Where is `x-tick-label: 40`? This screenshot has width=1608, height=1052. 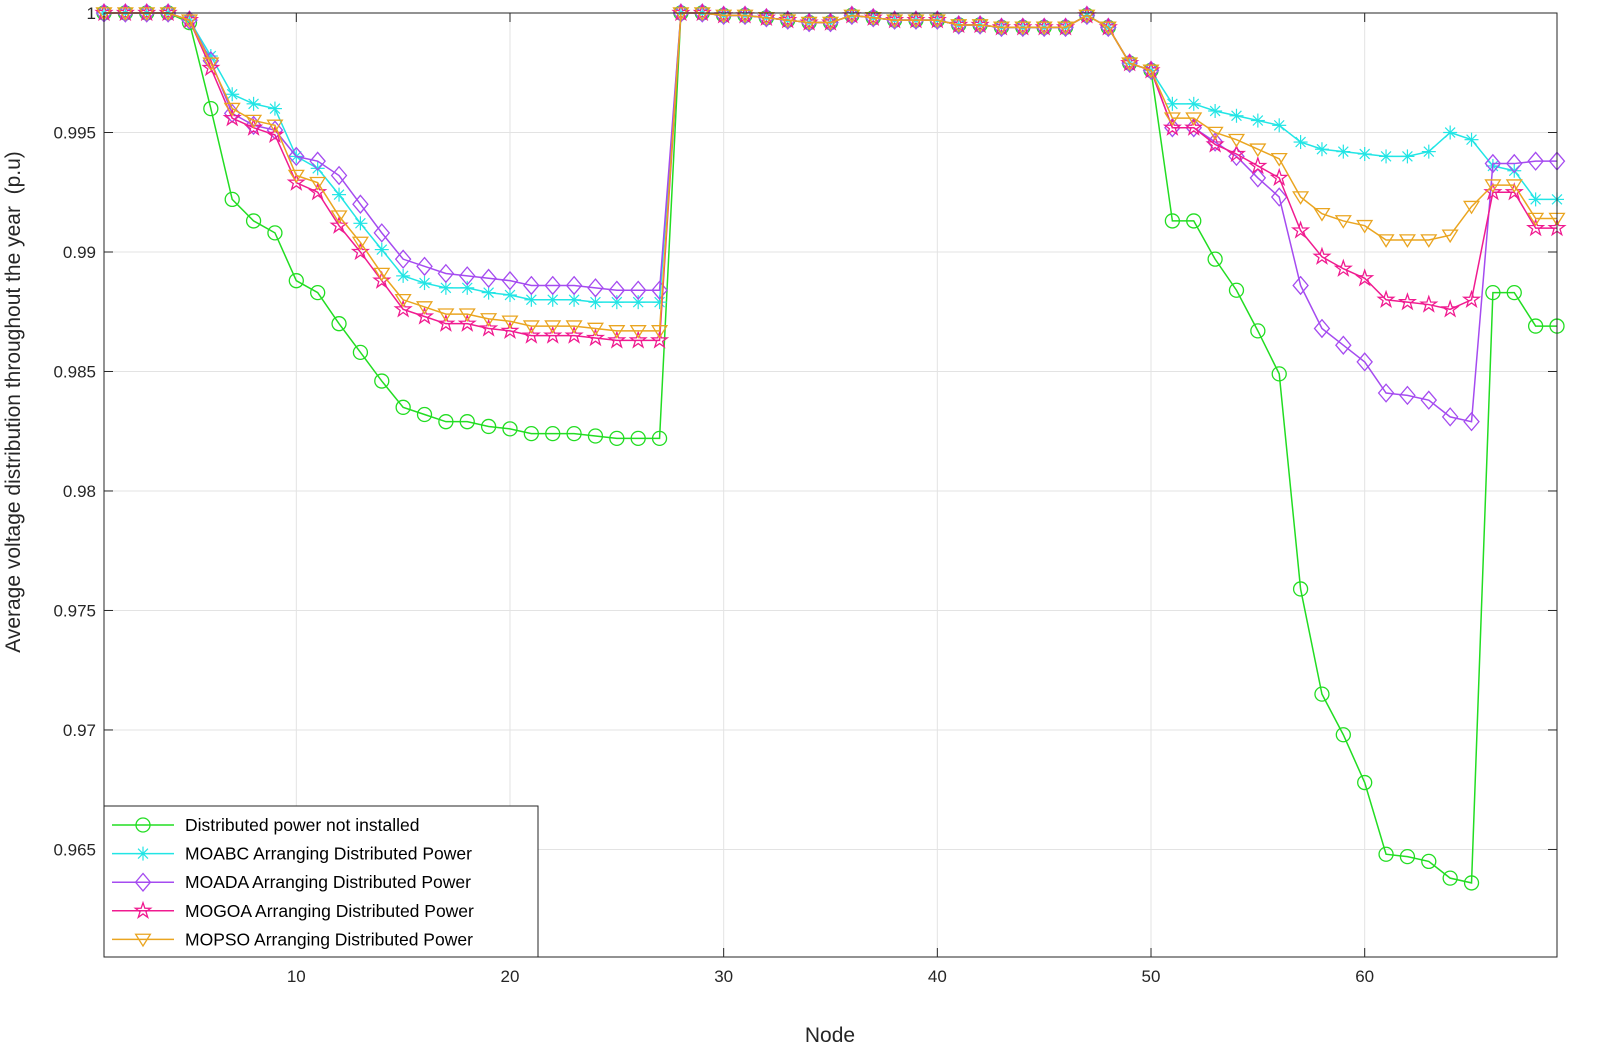
x-tick-label: 40 is located at coordinates (937, 976).